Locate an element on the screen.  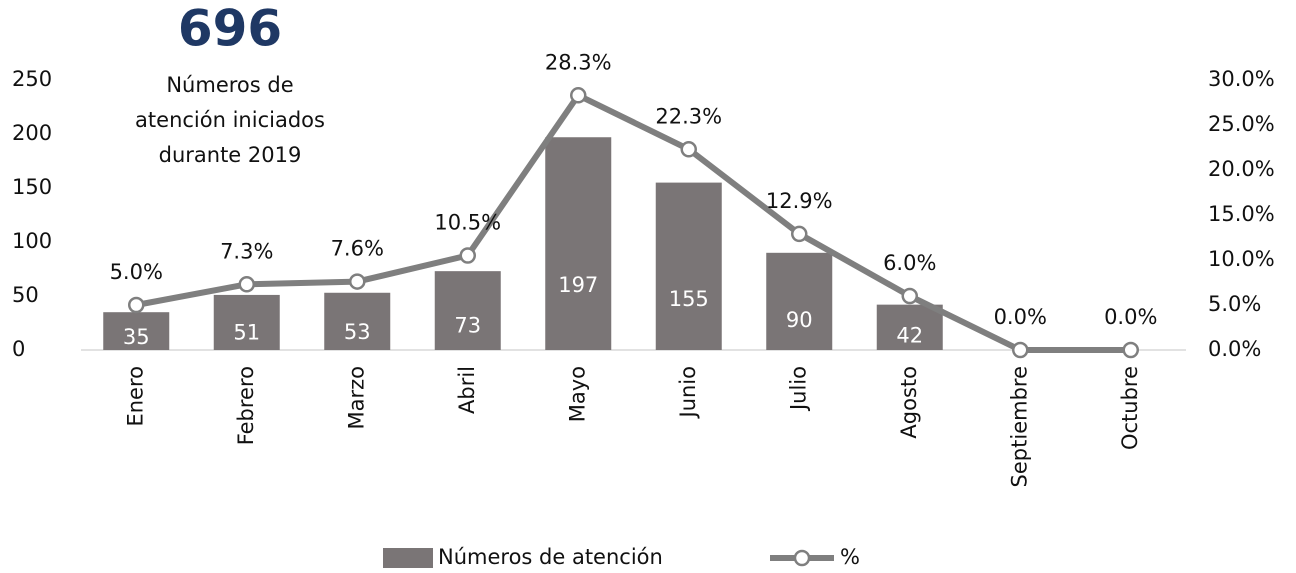
x-tick-label: Marzo is located at coordinates (356, 398).